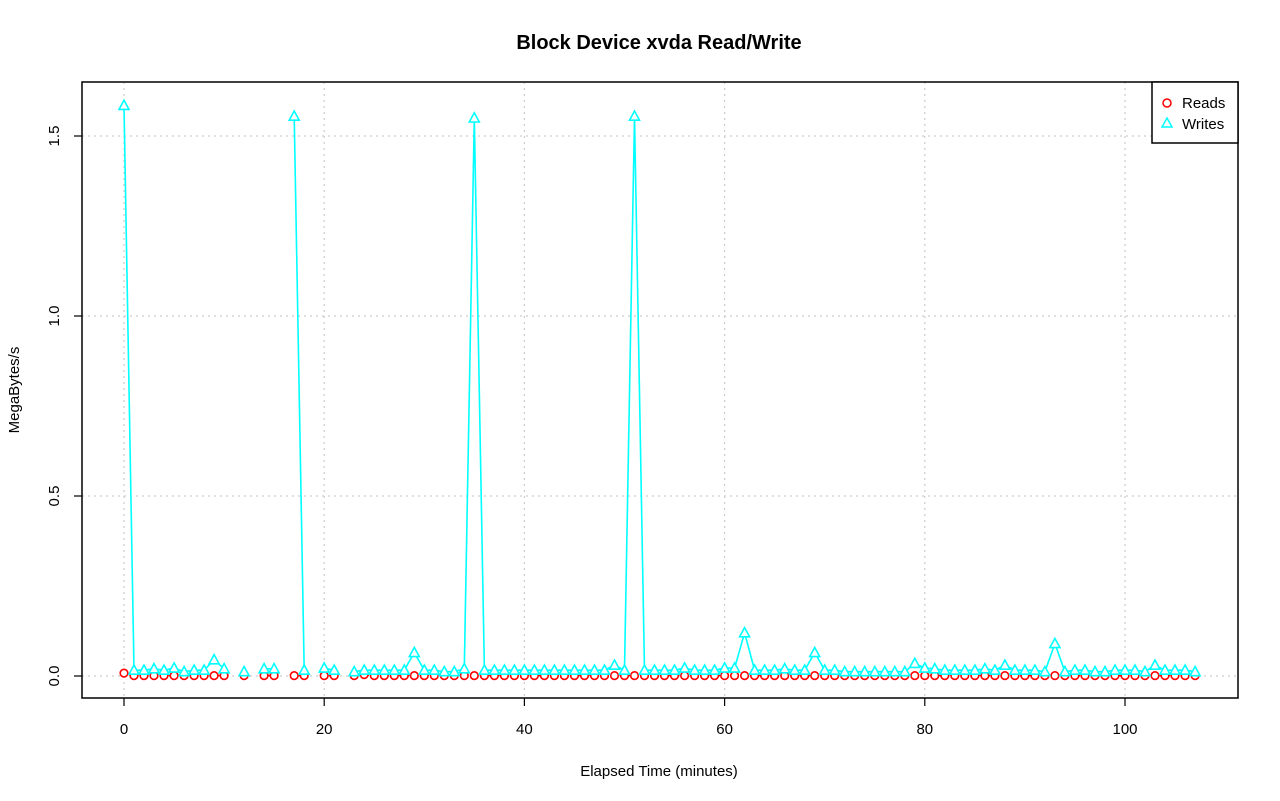  What do you see at coordinates (299, 393) in the screenshot?
I see `writes-line` at bounding box center [299, 393].